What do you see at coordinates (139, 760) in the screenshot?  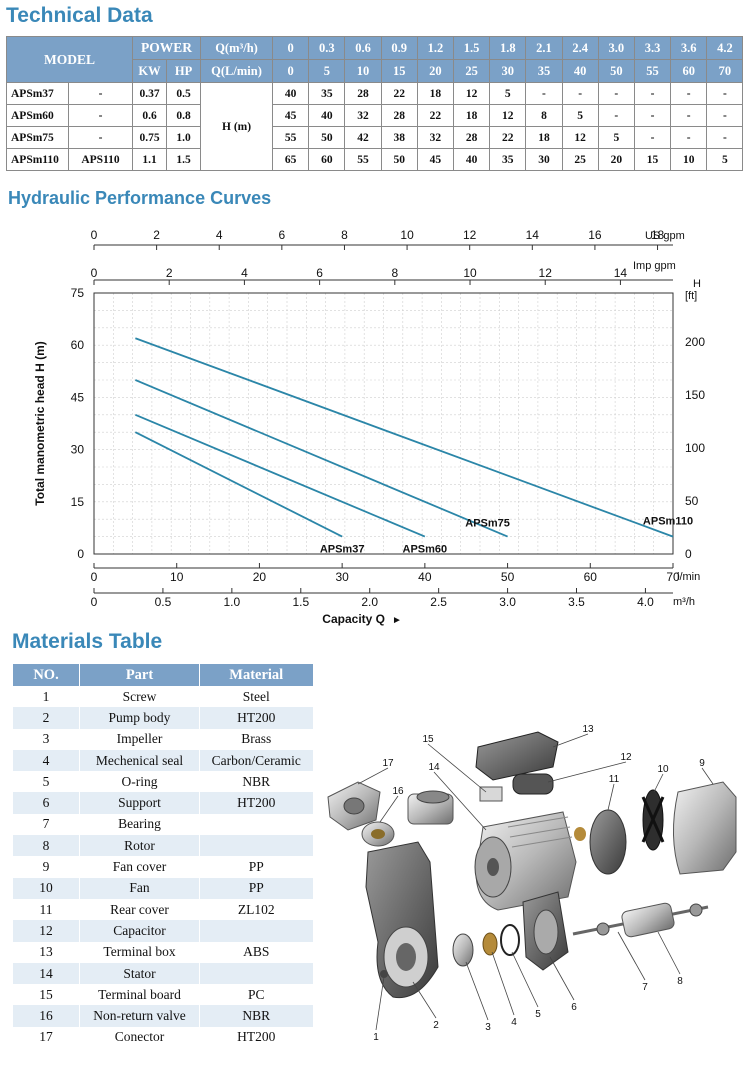 I see `part-name-cell: Mechenical seal` at bounding box center [139, 760].